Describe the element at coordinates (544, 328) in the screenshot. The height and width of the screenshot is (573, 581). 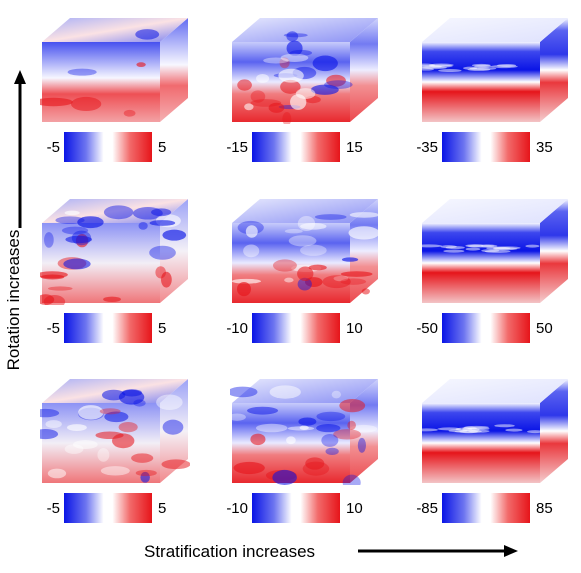
I see `colorbar-max-label: 50` at that location.